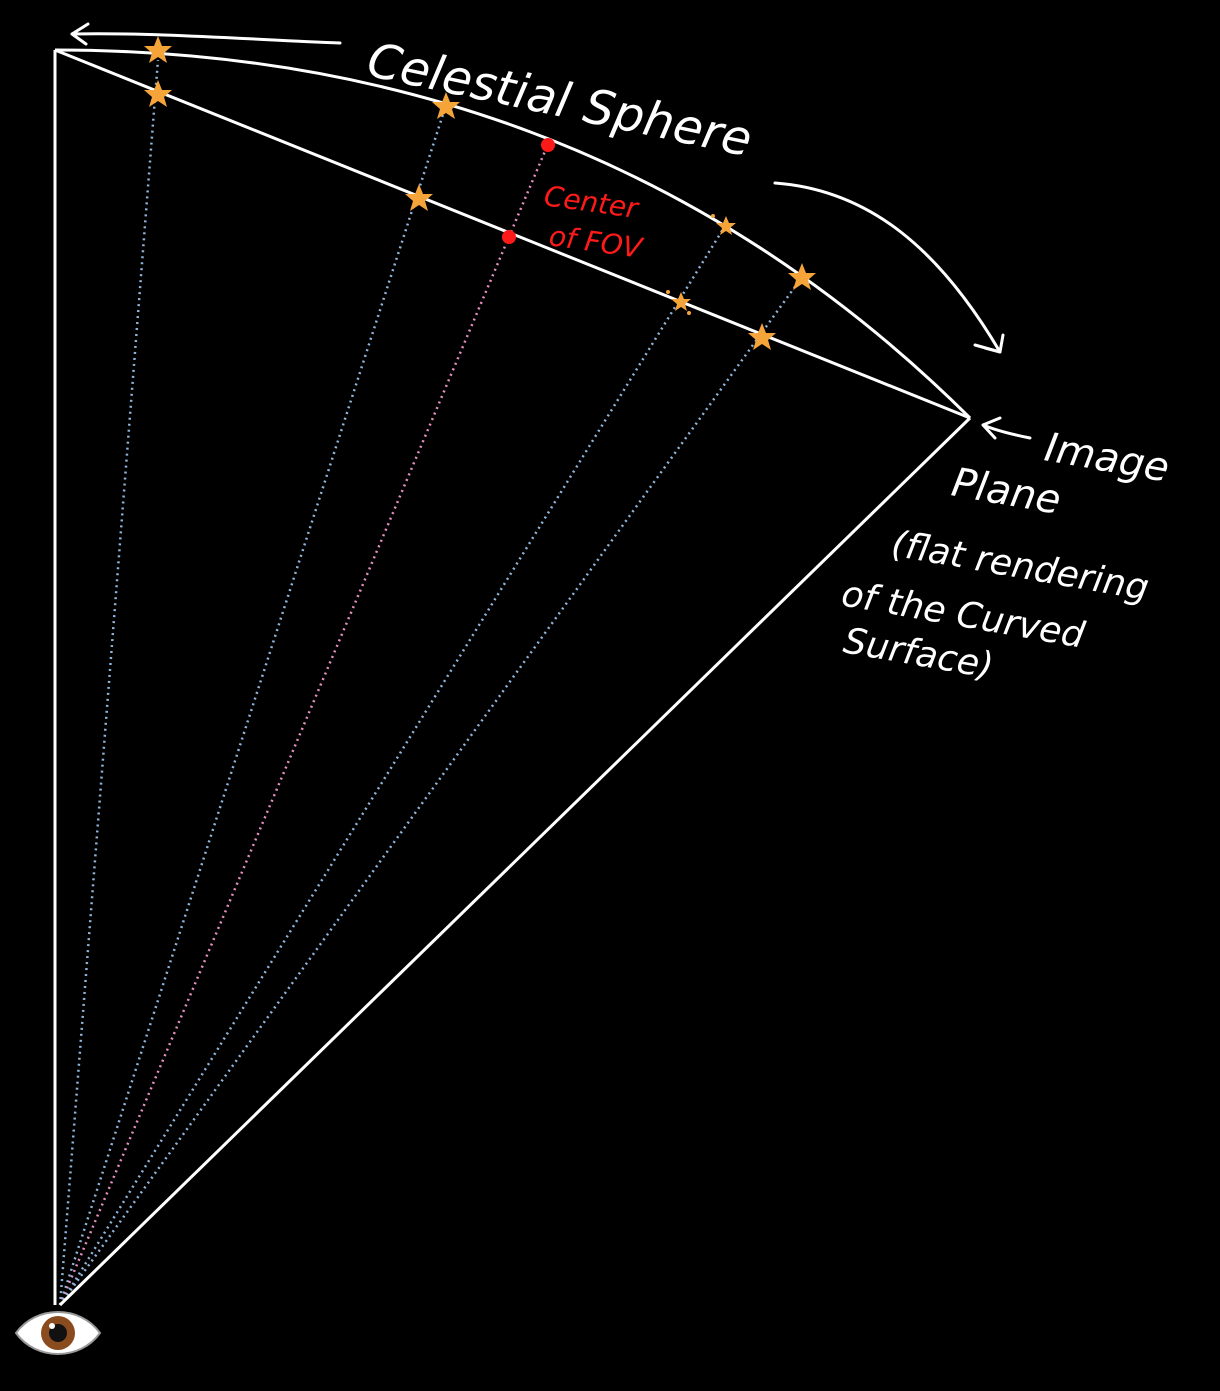  I want to click on center-points, so click(528, 191).